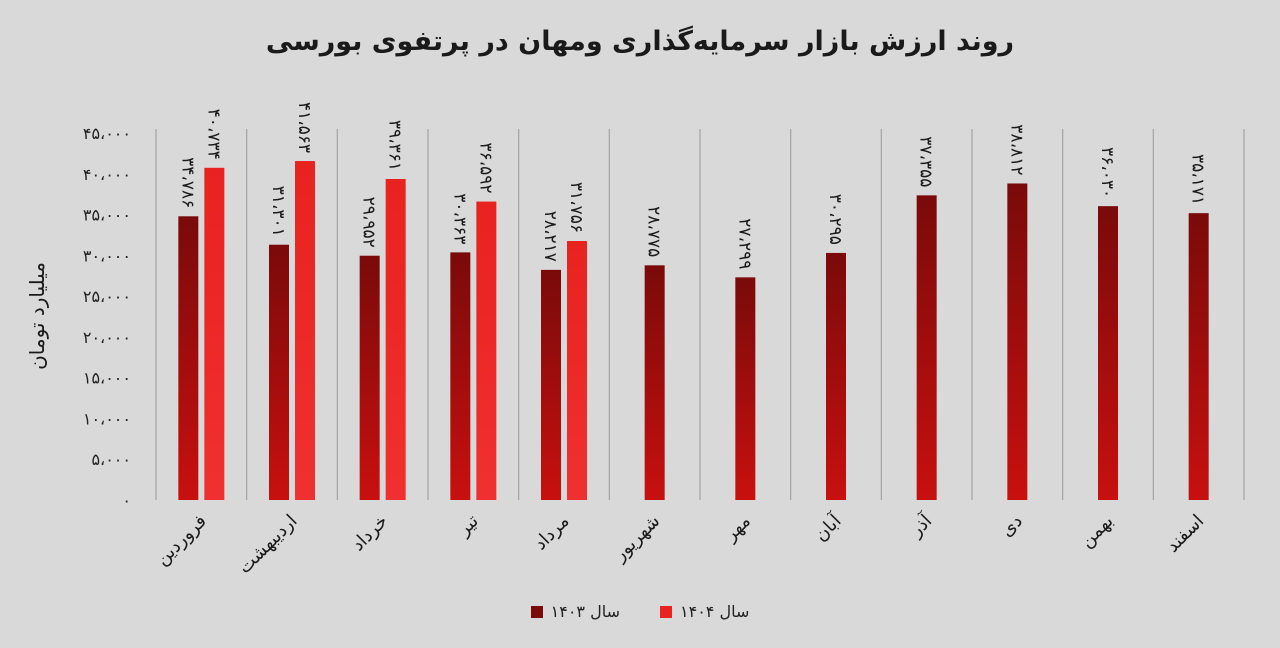 This screenshot has height=648, width=1280. Describe the element at coordinates (395, 145) in the screenshot. I see `data-label: ۳۹،۳۶۱` at that location.